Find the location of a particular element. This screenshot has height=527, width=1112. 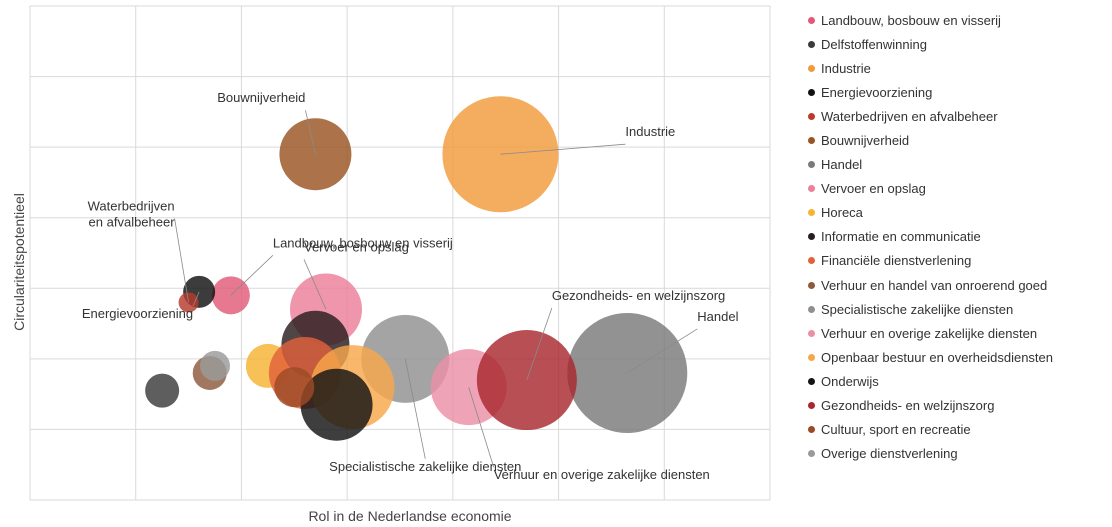

bubble-cultuur-sport-en-recreatie is located at coordinates (294, 387).